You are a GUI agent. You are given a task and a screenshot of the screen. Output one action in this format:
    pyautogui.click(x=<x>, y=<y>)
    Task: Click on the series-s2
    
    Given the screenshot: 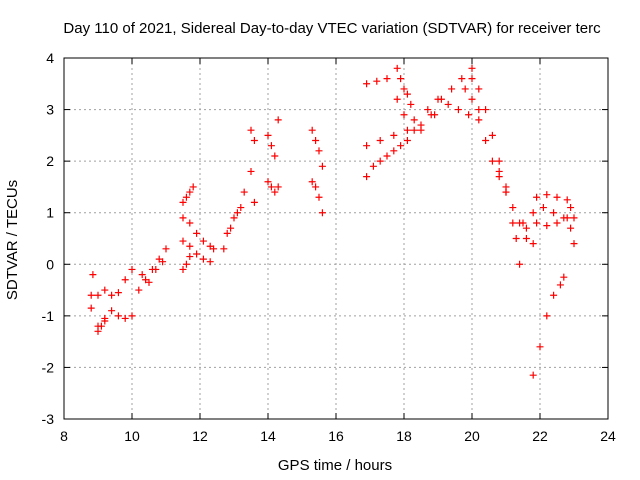 What is the action you would take?
    pyautogui.click(x=111, y=317)
    